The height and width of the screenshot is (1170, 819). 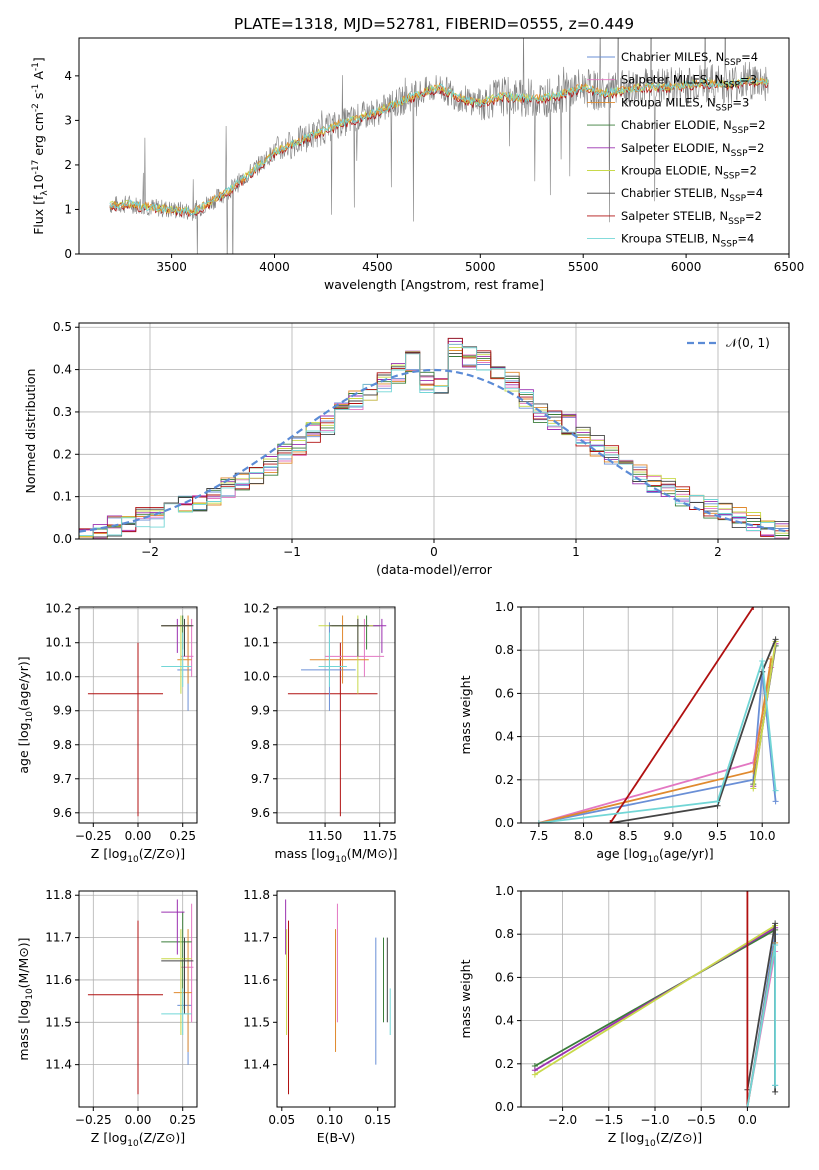 I want to click on x-axis-label: (data-model)/error, so click(x=434, y=569).